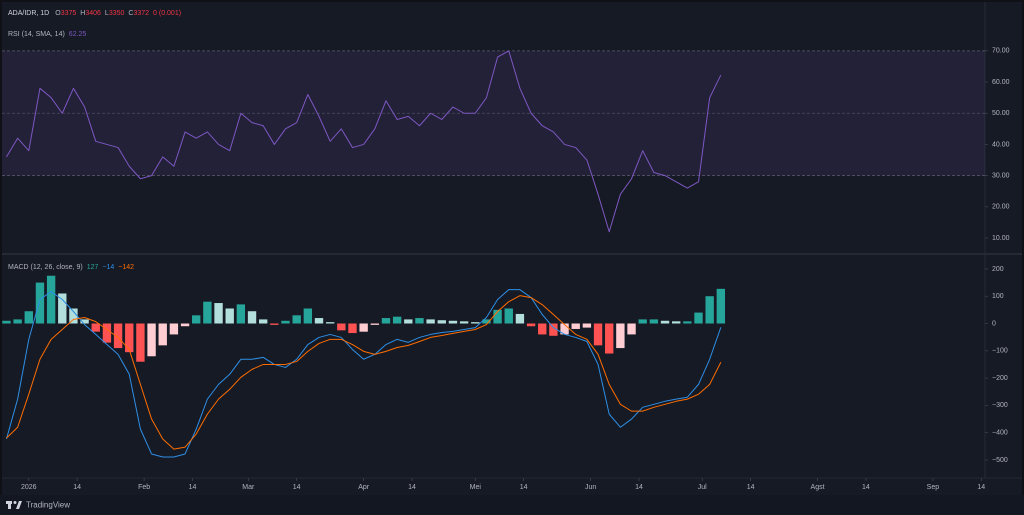 This screenshot has width=1024, height=515. I want to click on legend: MACD (12, 26, close, 9) 127 −14 −142, so click(71, 267).